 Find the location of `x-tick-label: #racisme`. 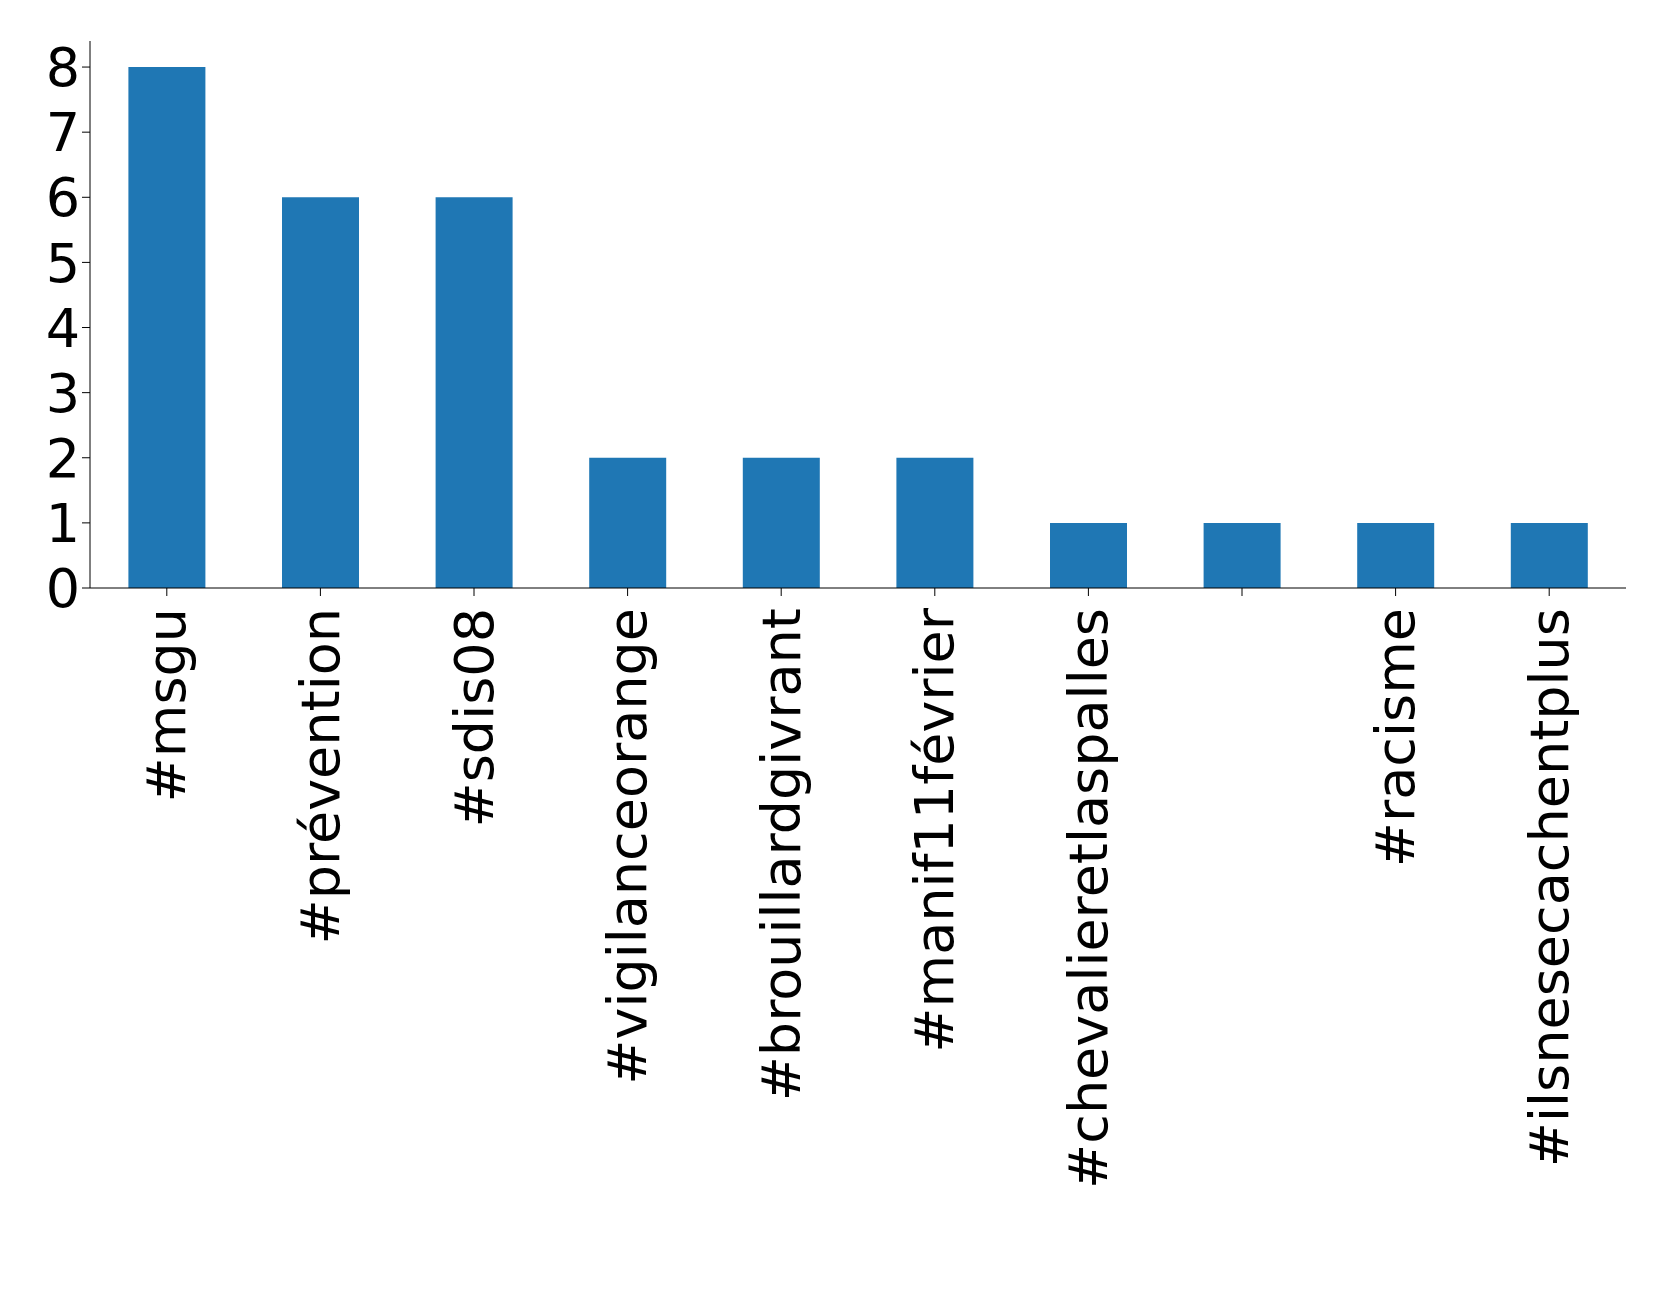

x-tick-label: #racisme is located at coordinates (1396, 738).